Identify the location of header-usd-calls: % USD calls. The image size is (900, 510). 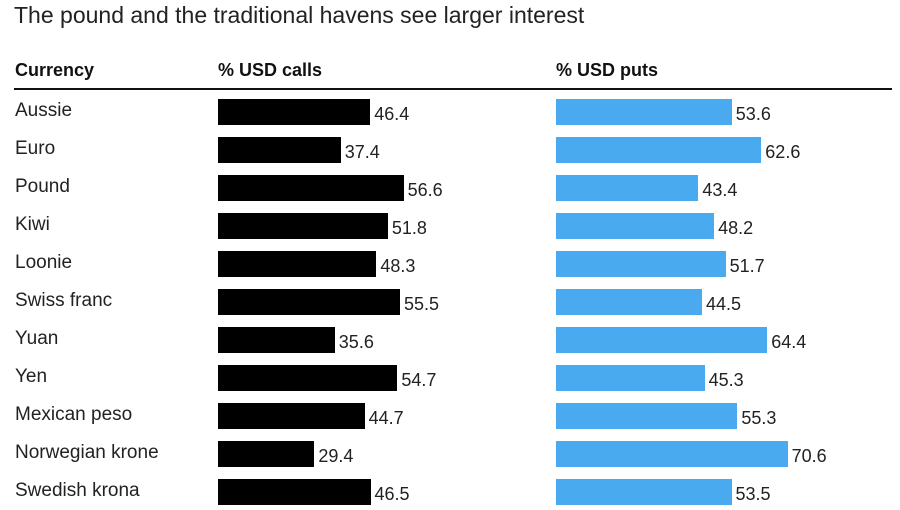
(270, 70).